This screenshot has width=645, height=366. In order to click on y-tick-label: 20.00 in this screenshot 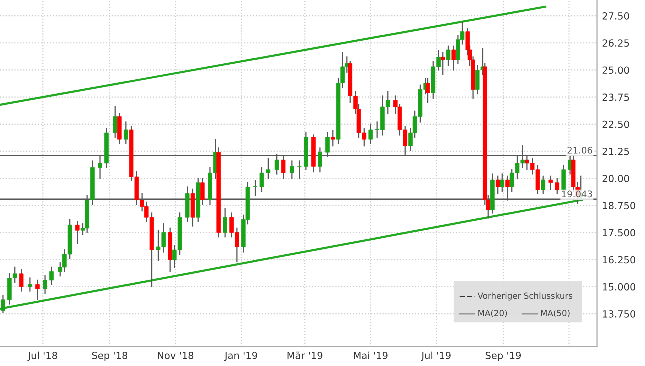, I will do `click(616, 178)`.